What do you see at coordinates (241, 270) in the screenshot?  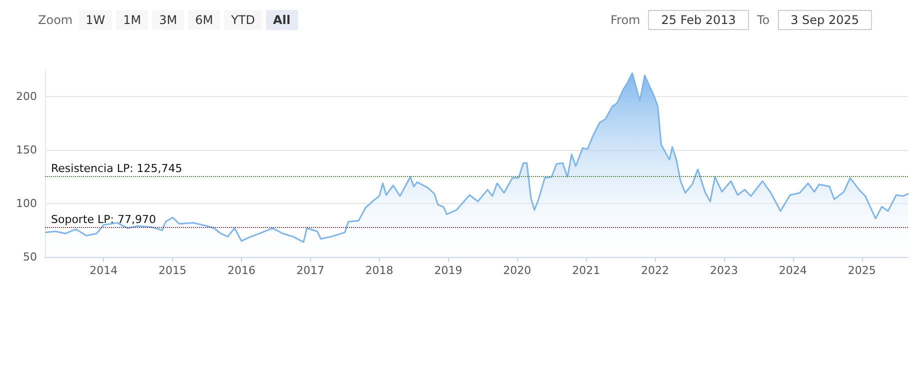 I see `x-tick-label: 2016` at bounding box center [241, 270].